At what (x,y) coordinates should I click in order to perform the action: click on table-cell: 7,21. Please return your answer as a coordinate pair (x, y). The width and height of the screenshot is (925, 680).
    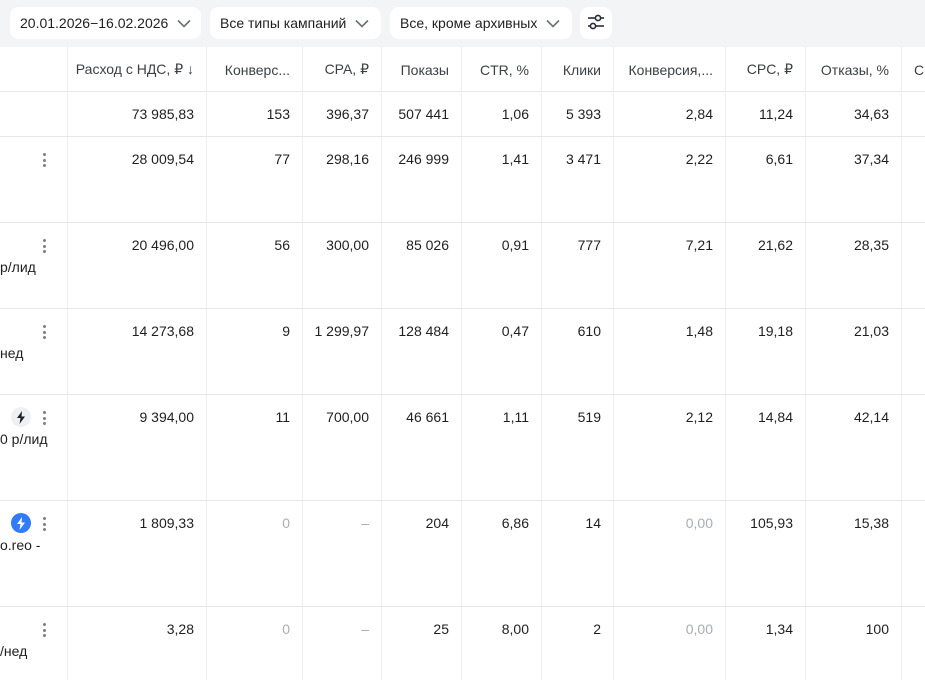
    Looking at the image, I should click on (670, 265).